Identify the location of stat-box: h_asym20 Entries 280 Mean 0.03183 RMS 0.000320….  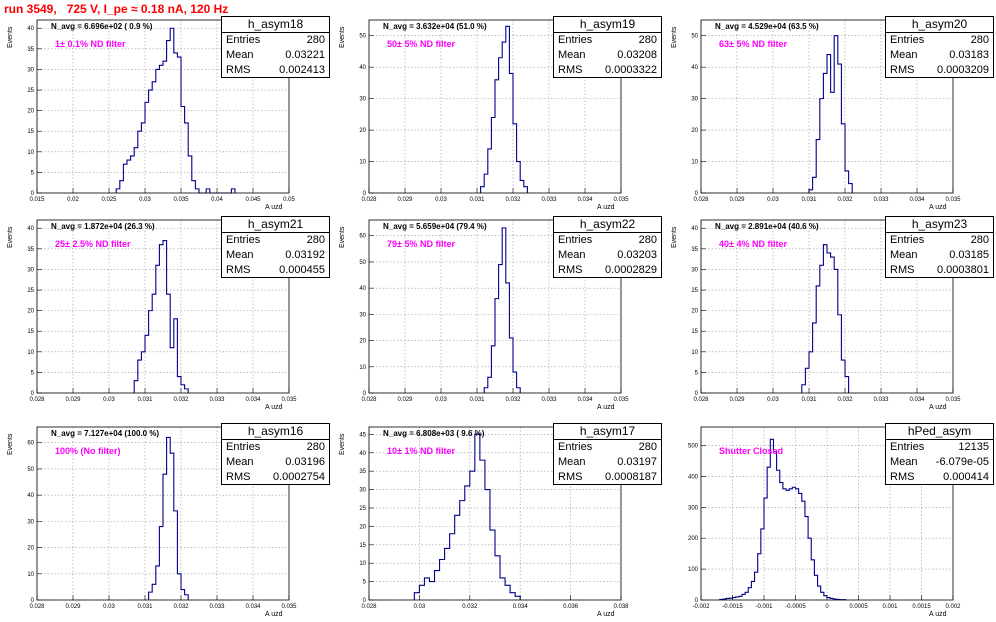
(939, 47).